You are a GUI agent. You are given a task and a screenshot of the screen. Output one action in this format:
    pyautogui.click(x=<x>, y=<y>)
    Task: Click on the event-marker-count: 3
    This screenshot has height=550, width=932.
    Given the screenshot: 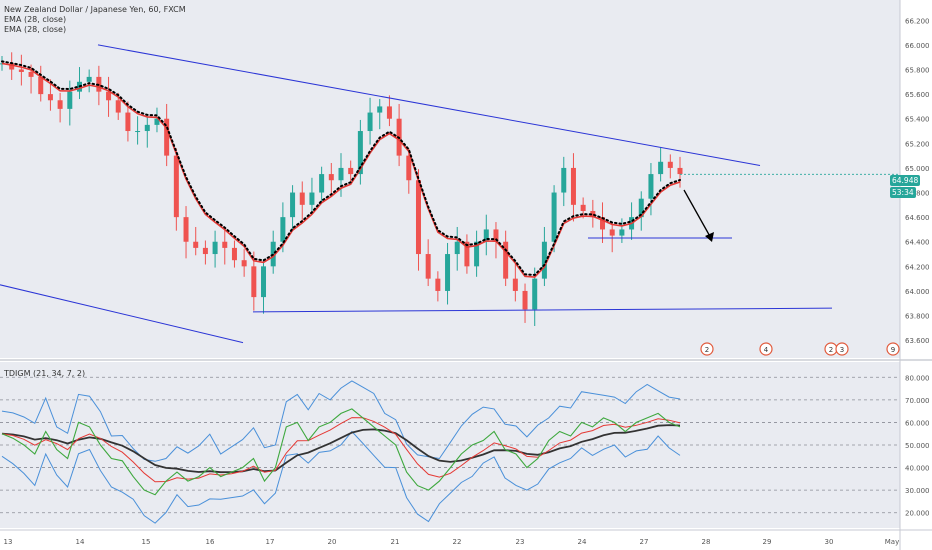 What is the action you would take?
    pyautogui.click(x=842, y=350)
    